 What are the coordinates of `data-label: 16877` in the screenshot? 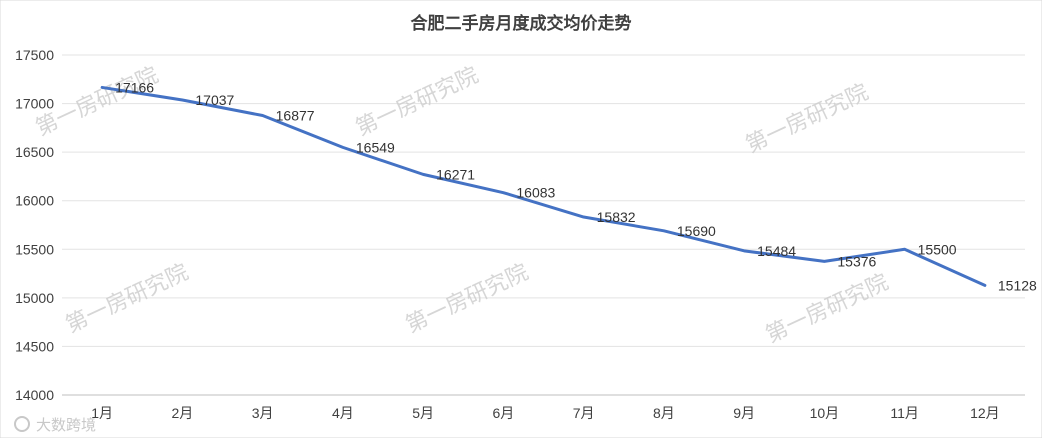 It's located at (295, 116).